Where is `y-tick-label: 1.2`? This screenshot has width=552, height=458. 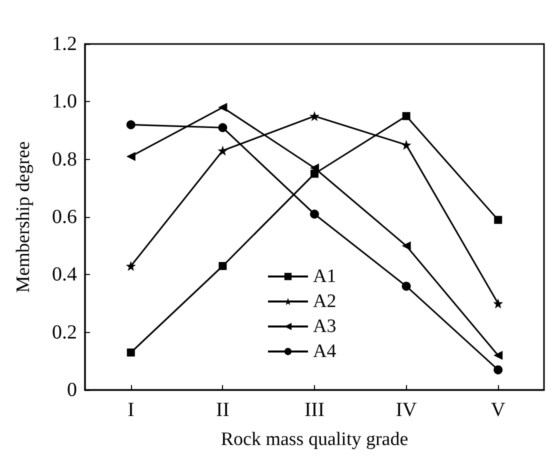
y-tick-label: 1.2 is located at coordinates (64, 44).